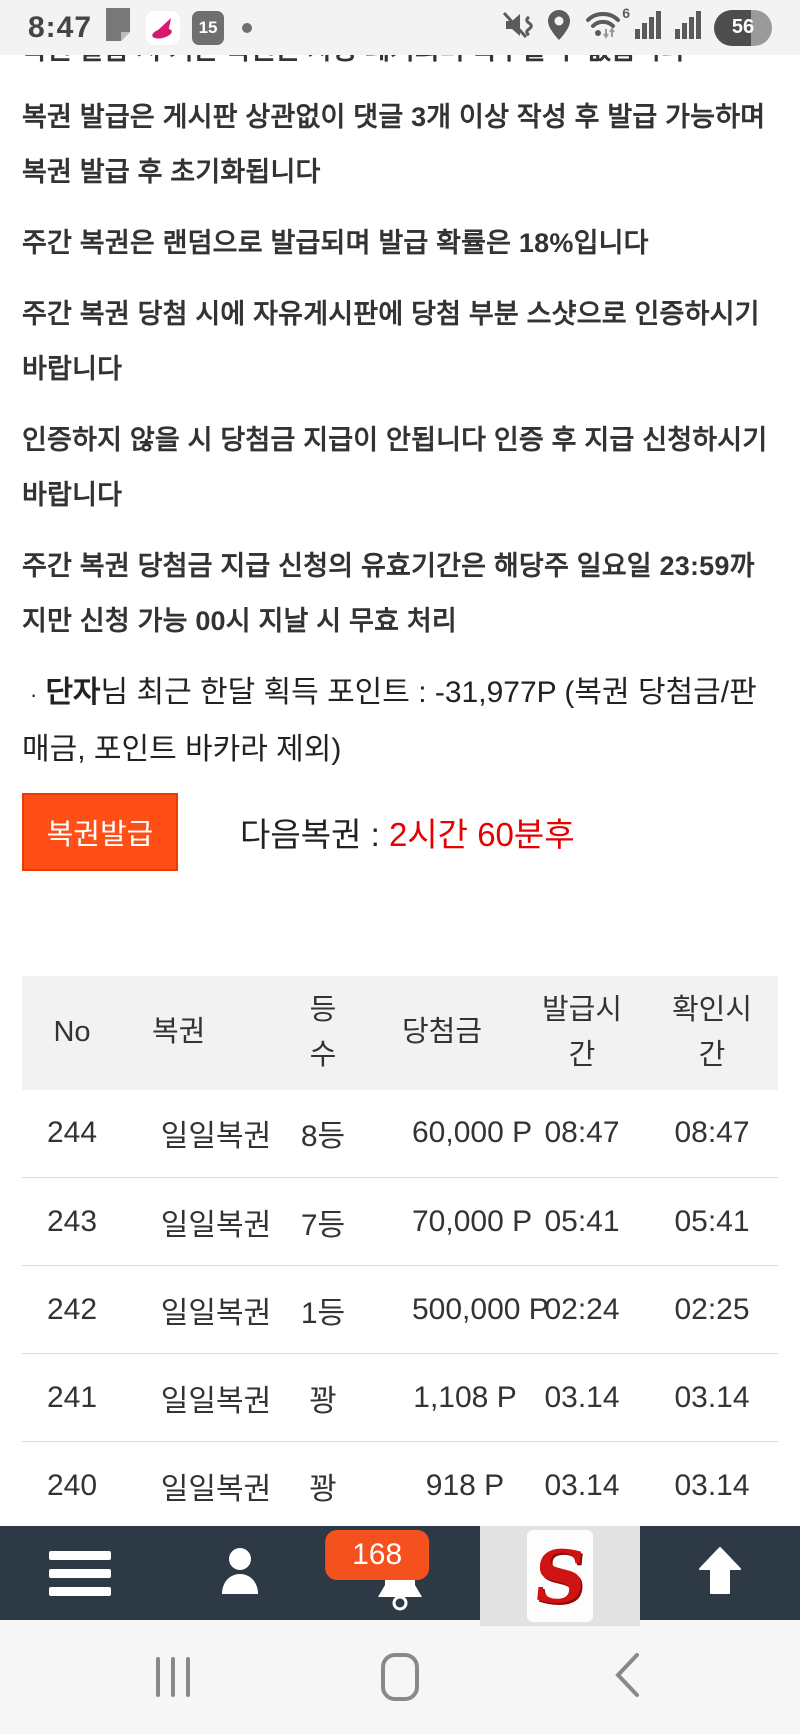 The height and width of the screenshot is (1734, 800). What do you see at coordinates (582, 1133) in the screenshot?
I see `cell-issued-time: 08:47` at bounding box center [582, 1133].